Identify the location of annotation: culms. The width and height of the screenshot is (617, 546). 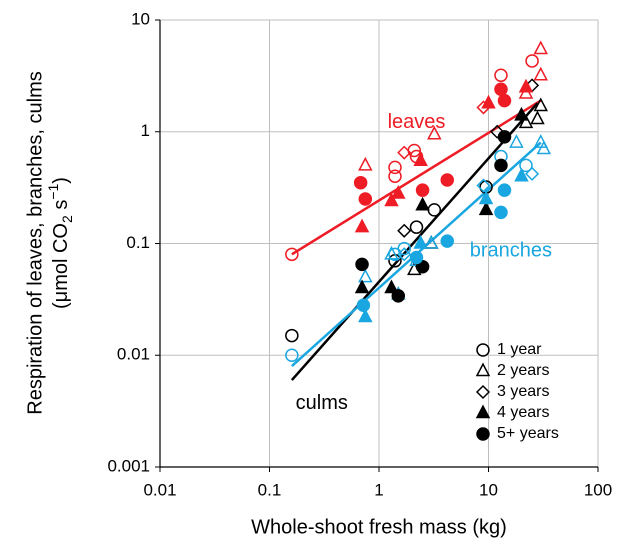
(322, 403).